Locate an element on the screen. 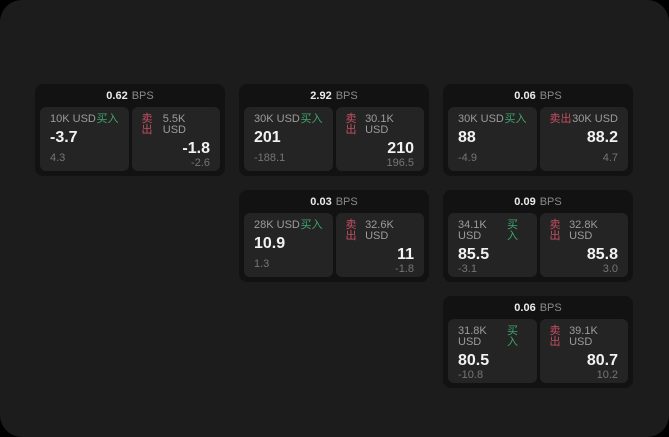 Image resolution: width=669 pixels, height=437 pixels. buy-value: 88 is located at coordinates (467, 137).